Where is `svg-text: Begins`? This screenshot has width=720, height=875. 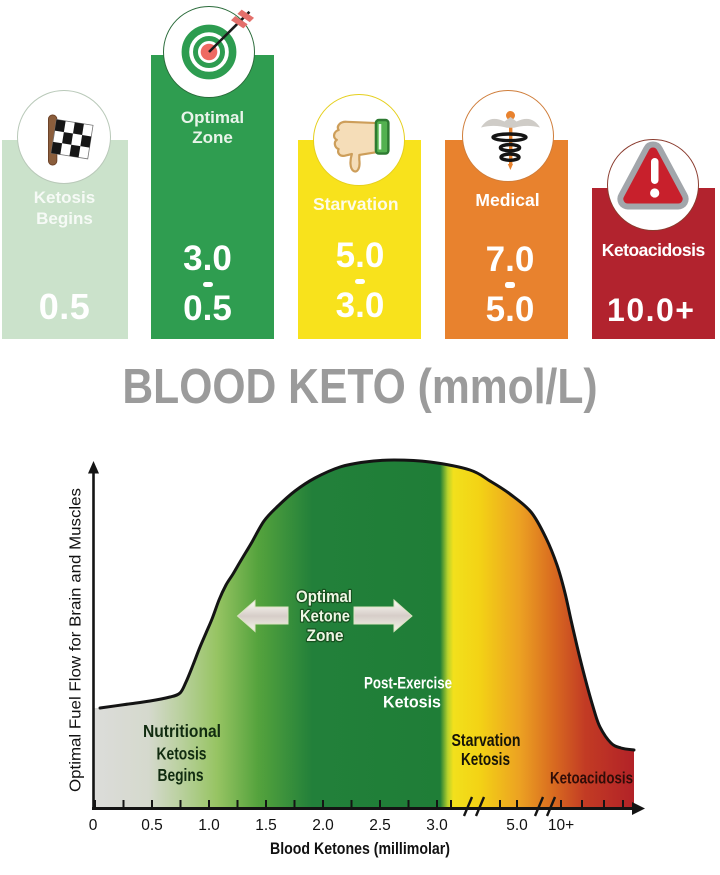
svg-text: Begins is located at coordinates (181, 775).